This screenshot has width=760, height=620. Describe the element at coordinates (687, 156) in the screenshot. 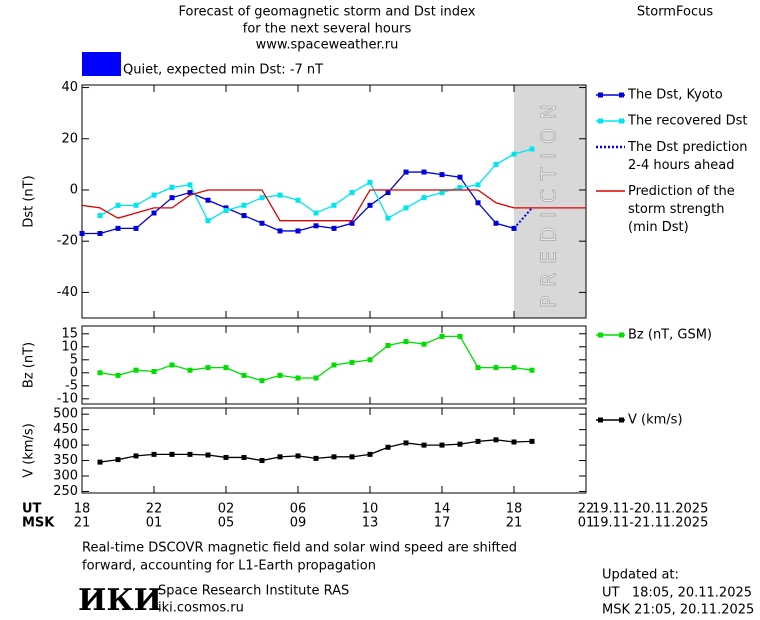

I see `legend-label: The Dst prediction 2-4 hours ahead` at that location.